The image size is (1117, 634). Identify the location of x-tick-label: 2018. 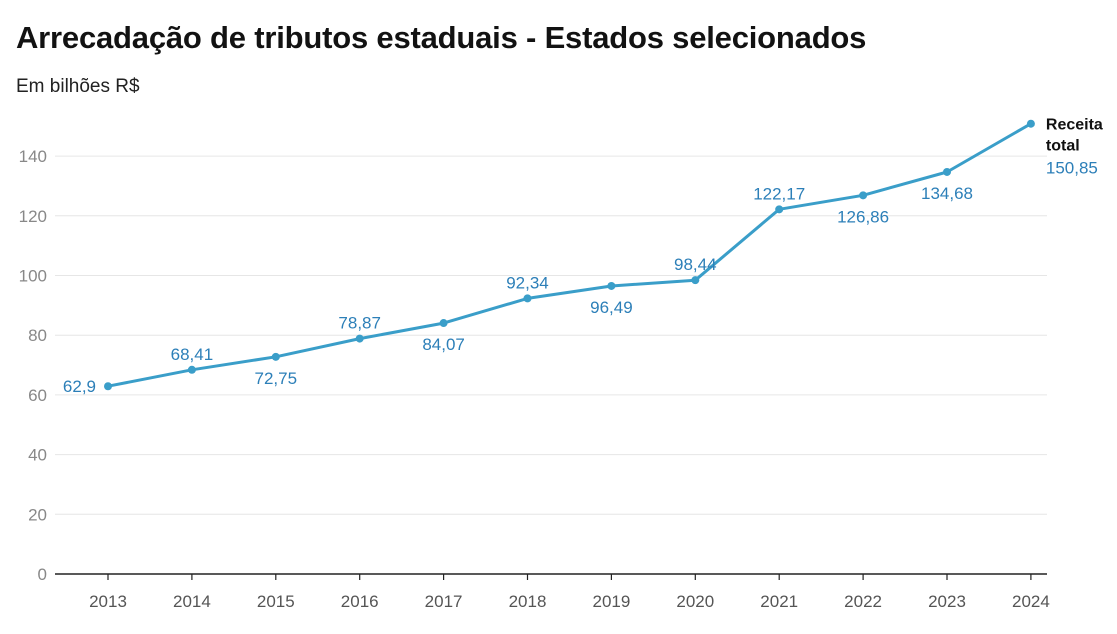
(528, 601).